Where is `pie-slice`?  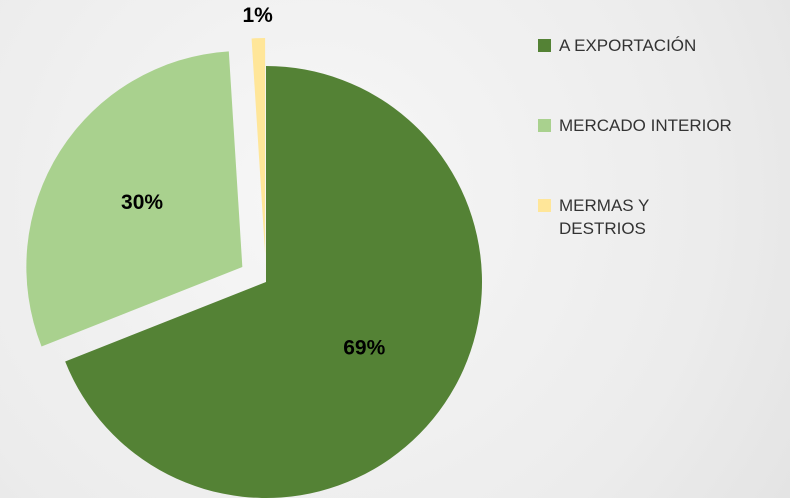
pie-slice is located at coordinates (258, 146).